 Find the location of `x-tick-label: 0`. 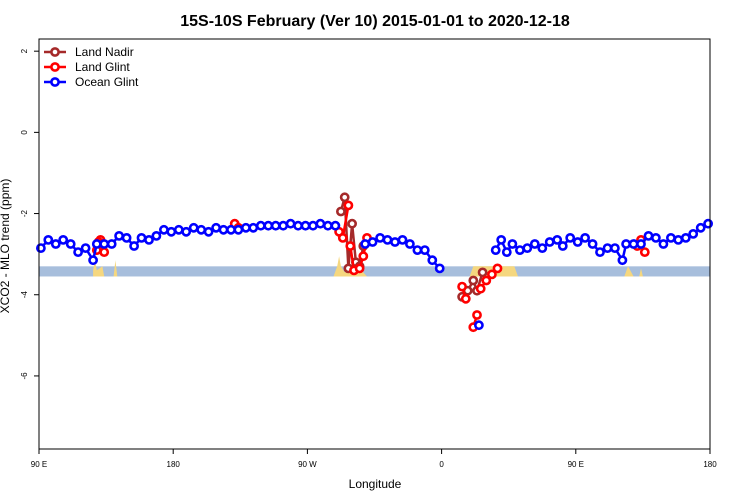

x-tick-label: 0 is located at coordinates (441, 464).